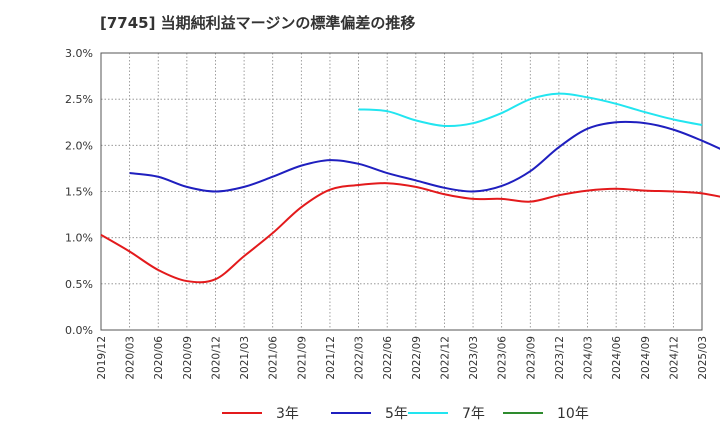  Describe the element at coordinates (159, 358) in the screenshot. I see `x-tick-label: 2020/06` at that location.